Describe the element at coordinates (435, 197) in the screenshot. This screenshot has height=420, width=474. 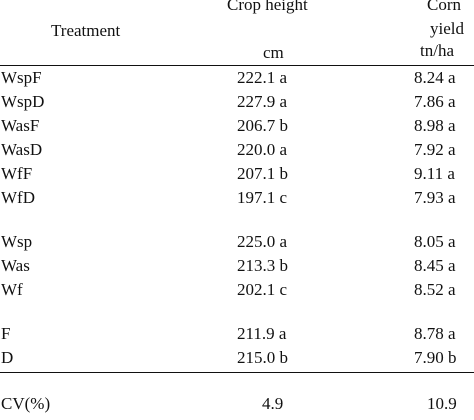
I see `row-yield: 7.93 a` at that location.